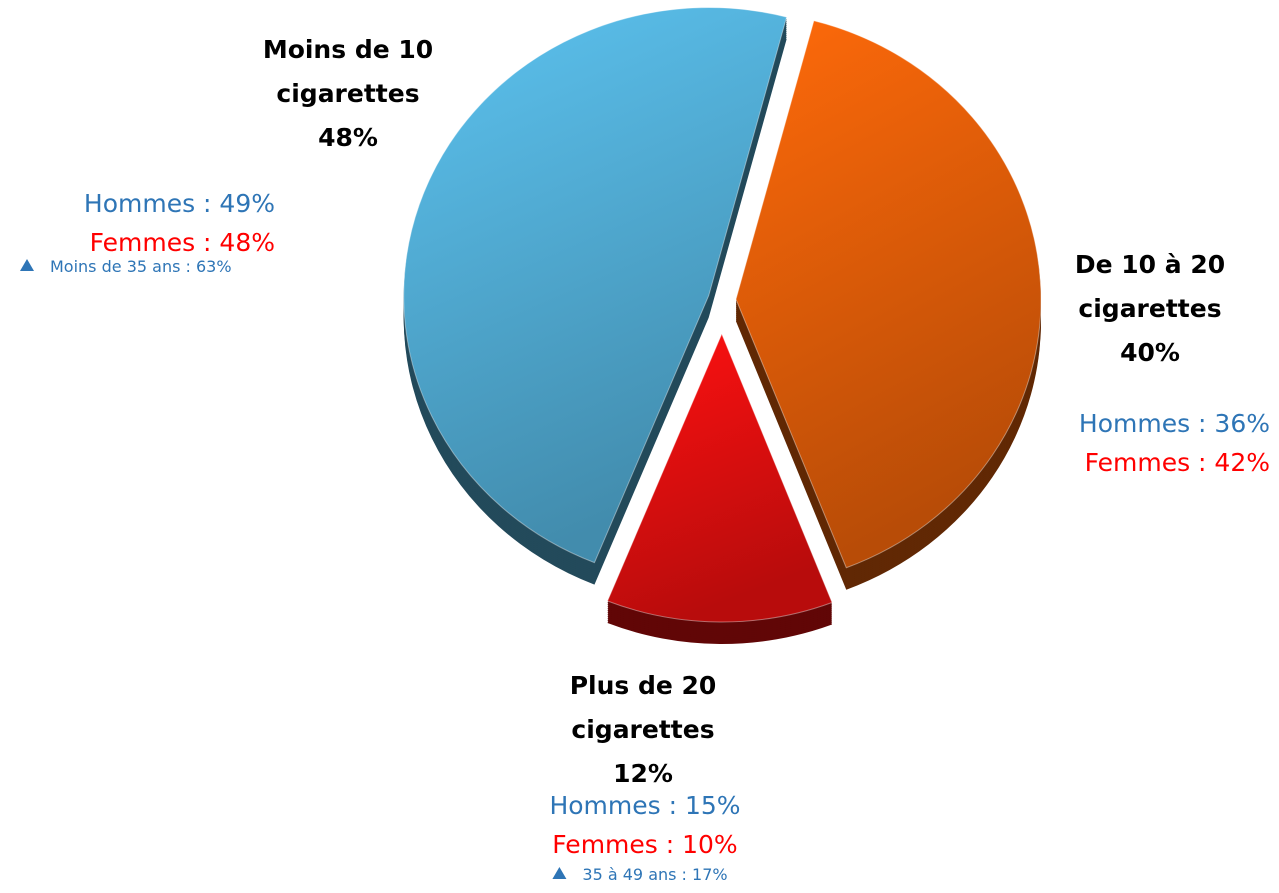 Image resolution: width=1279 pixels, height=893 pixels. What do you see at coordinates (182, 242) in the screenshot?
I see `annotation-femmes: Femmes : 48%` at bounding box center [182, 242].